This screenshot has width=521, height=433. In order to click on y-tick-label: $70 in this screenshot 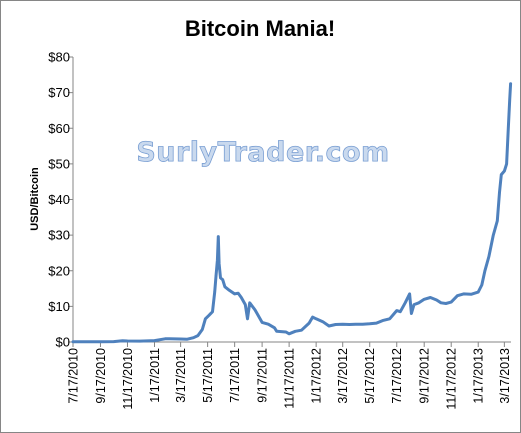, I will do `click(59, 92)`.